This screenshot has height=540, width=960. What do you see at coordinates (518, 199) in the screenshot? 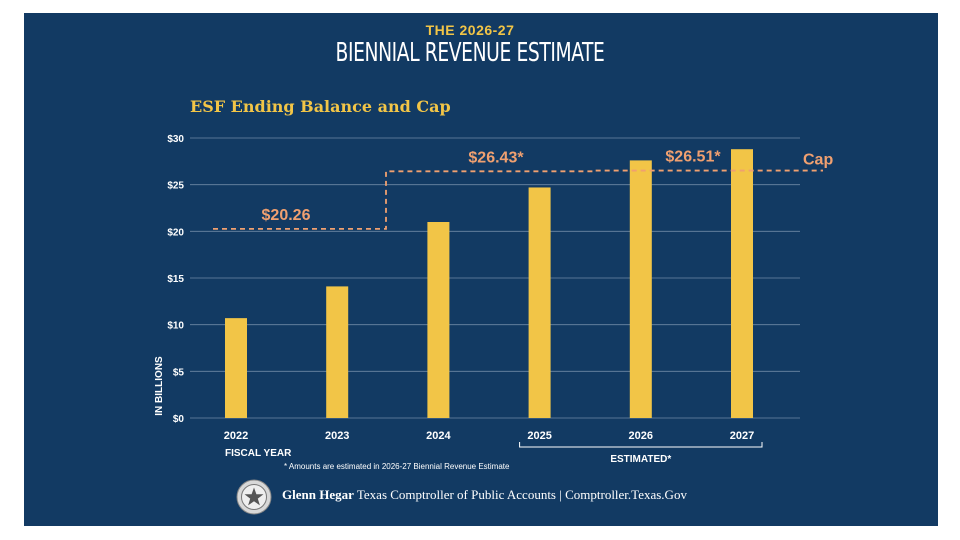
I see `cap-line` at bounding box center [518, 199].